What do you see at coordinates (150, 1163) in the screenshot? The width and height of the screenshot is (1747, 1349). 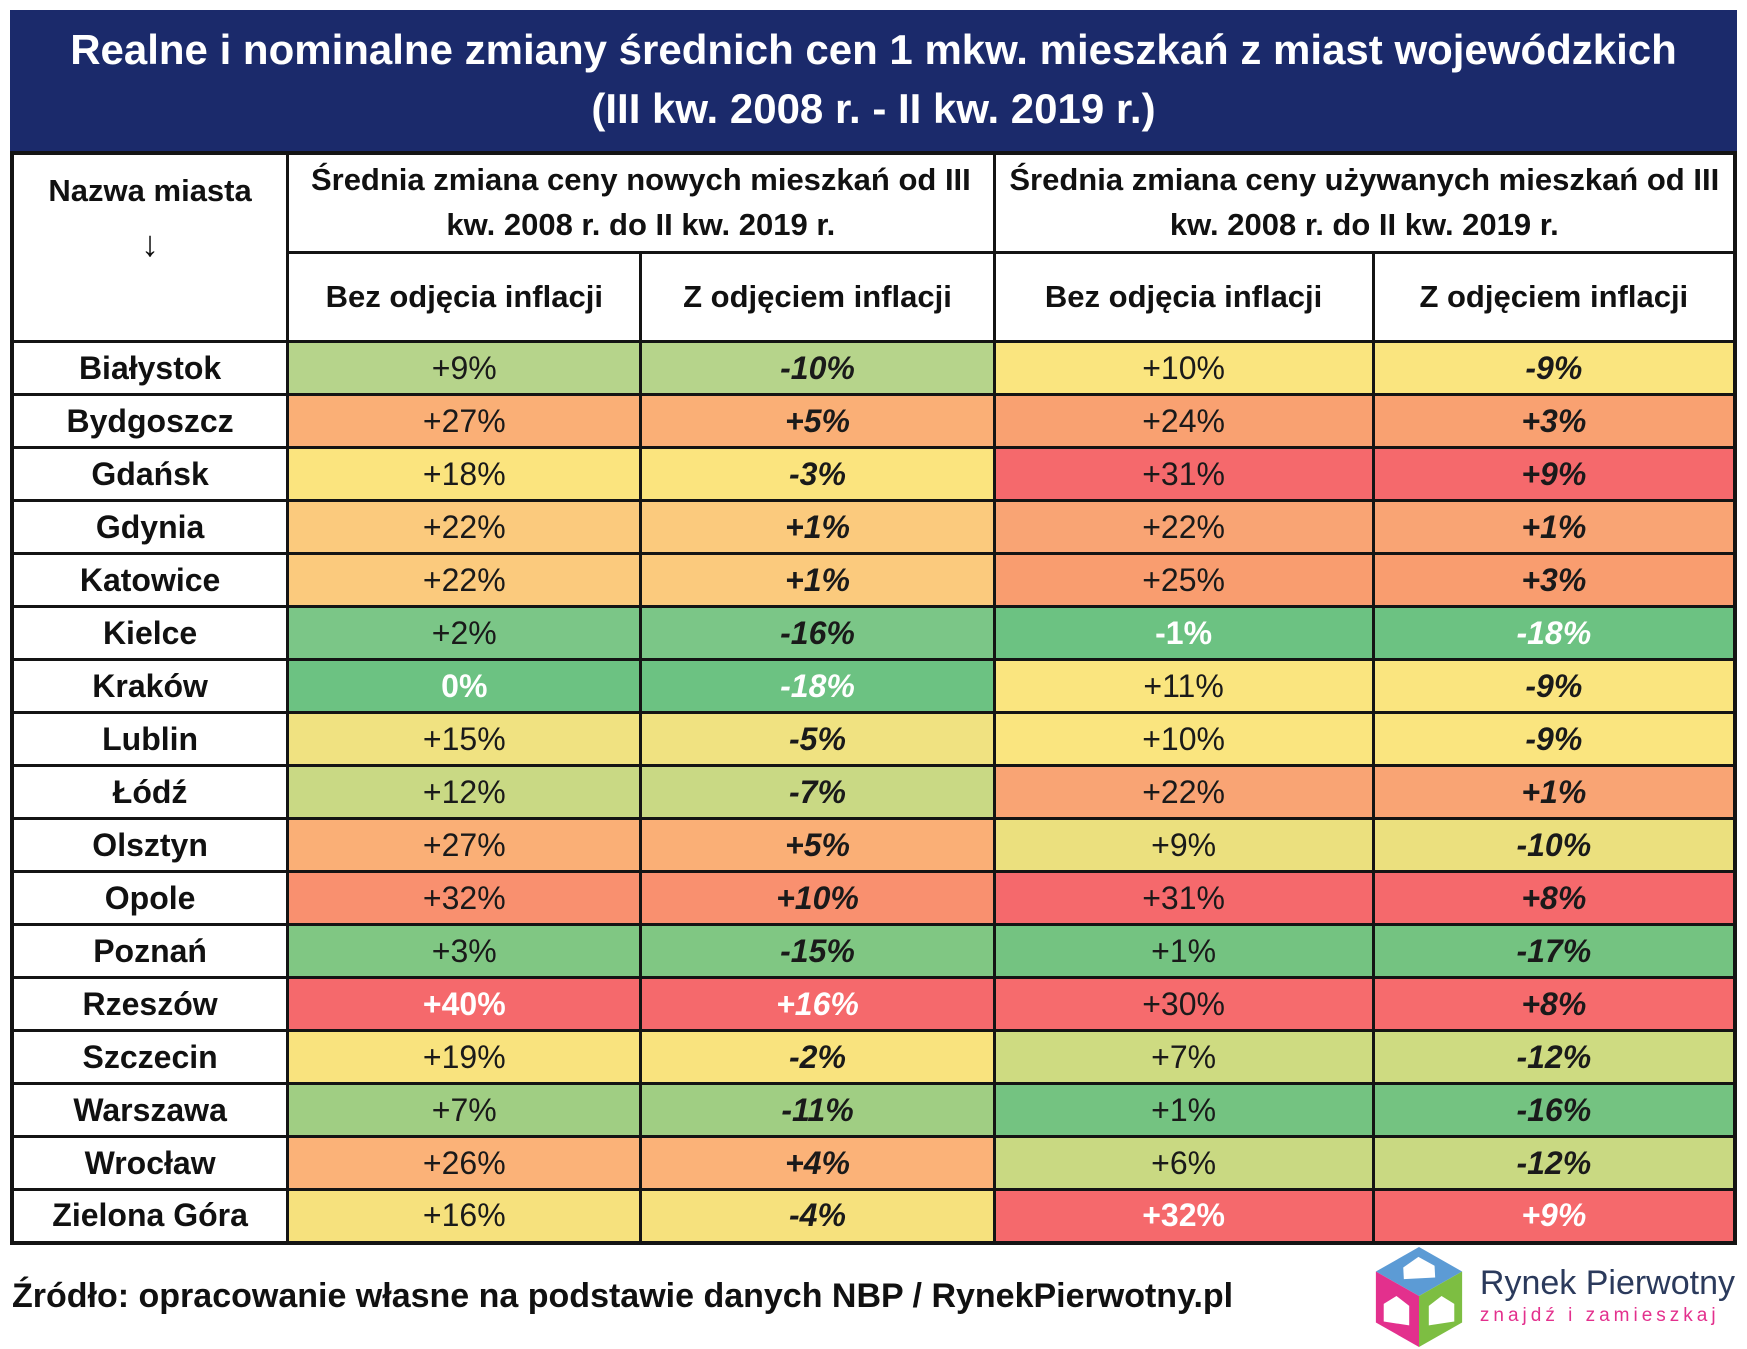 I see `city-name: Wrocław` at bounding box center [150, 1163].